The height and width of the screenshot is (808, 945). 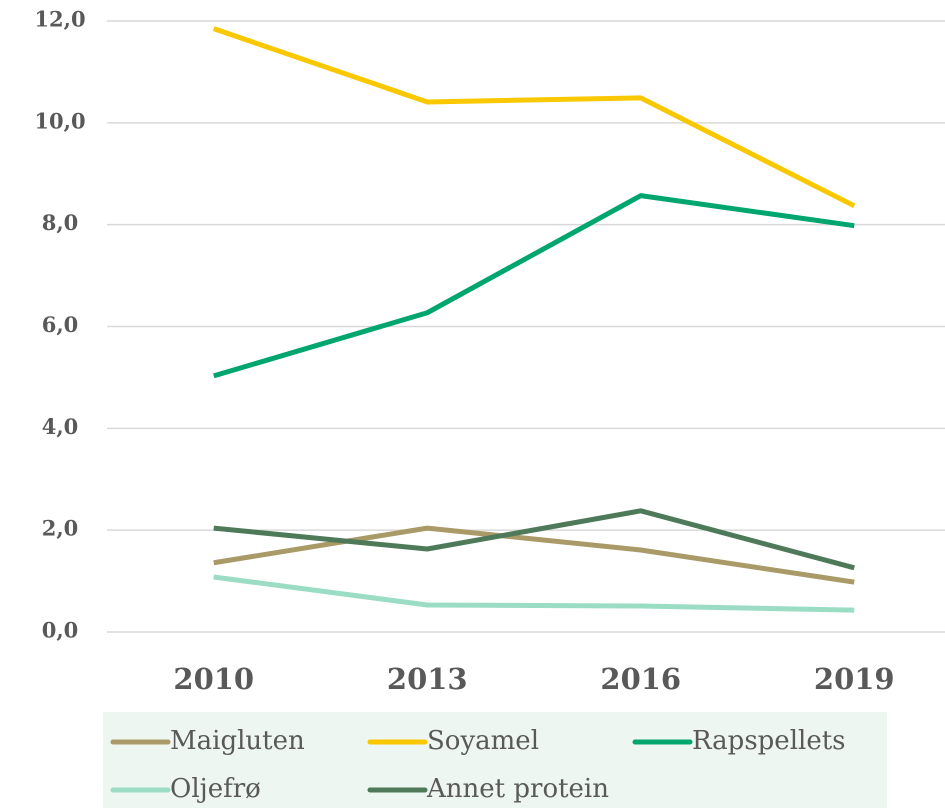 I want to click on x-tick-label: 2019, so click(x=854, y=679).